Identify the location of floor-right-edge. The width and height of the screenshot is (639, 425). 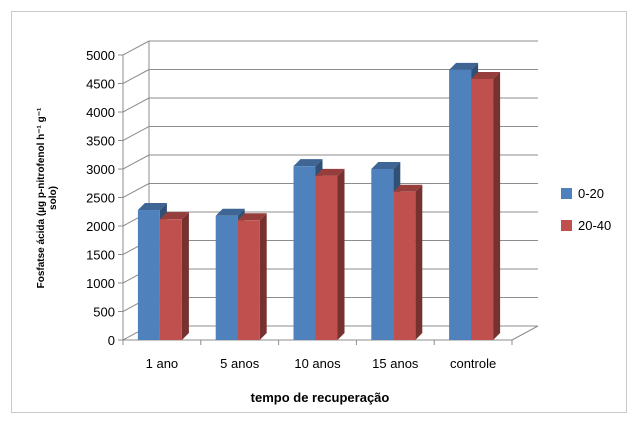
(525, 333).